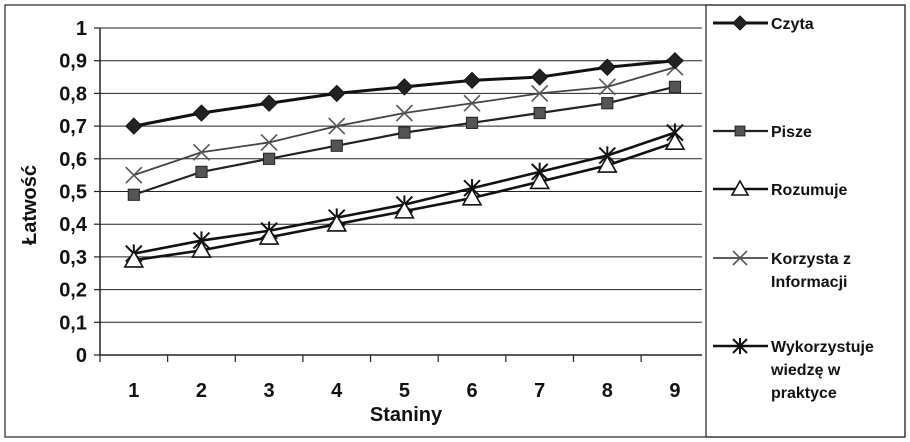 The width and height of the screenshot is (910, 442). I want to click on legend-label: Czyta, so click(792, 24).